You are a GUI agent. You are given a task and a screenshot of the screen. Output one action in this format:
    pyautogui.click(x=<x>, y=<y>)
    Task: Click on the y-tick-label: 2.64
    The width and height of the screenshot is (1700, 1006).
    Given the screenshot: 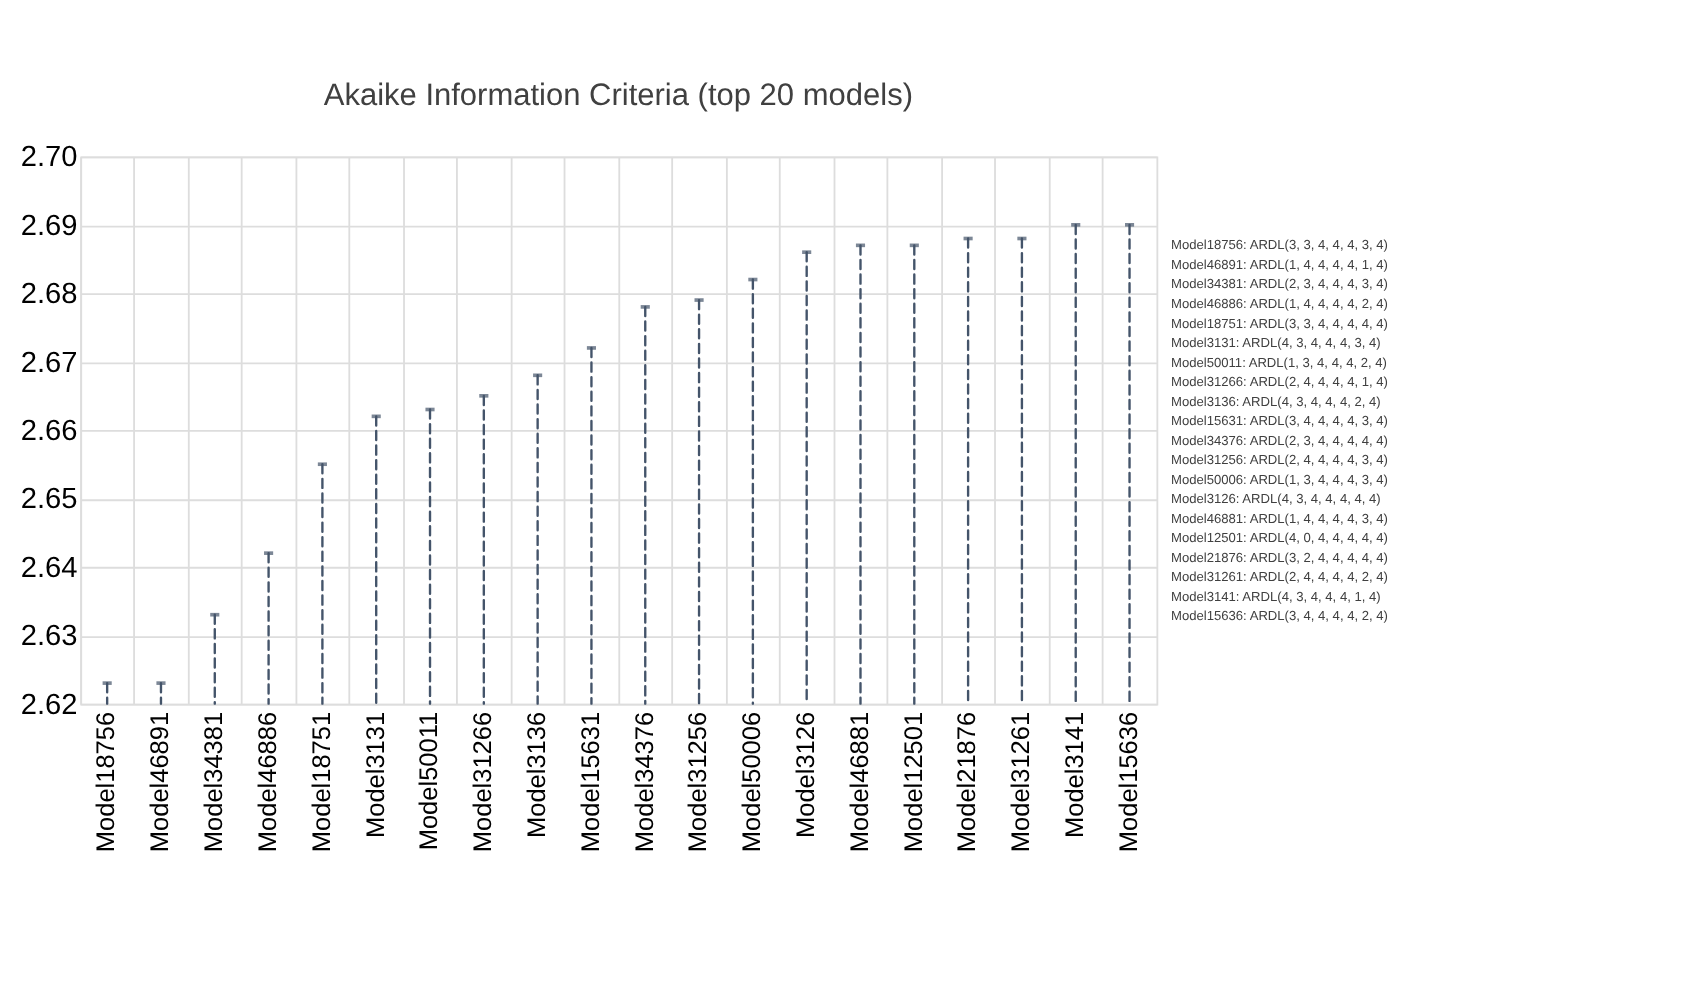 What is the action you would take?
    pyautogui.click(x=49, y=568)
    